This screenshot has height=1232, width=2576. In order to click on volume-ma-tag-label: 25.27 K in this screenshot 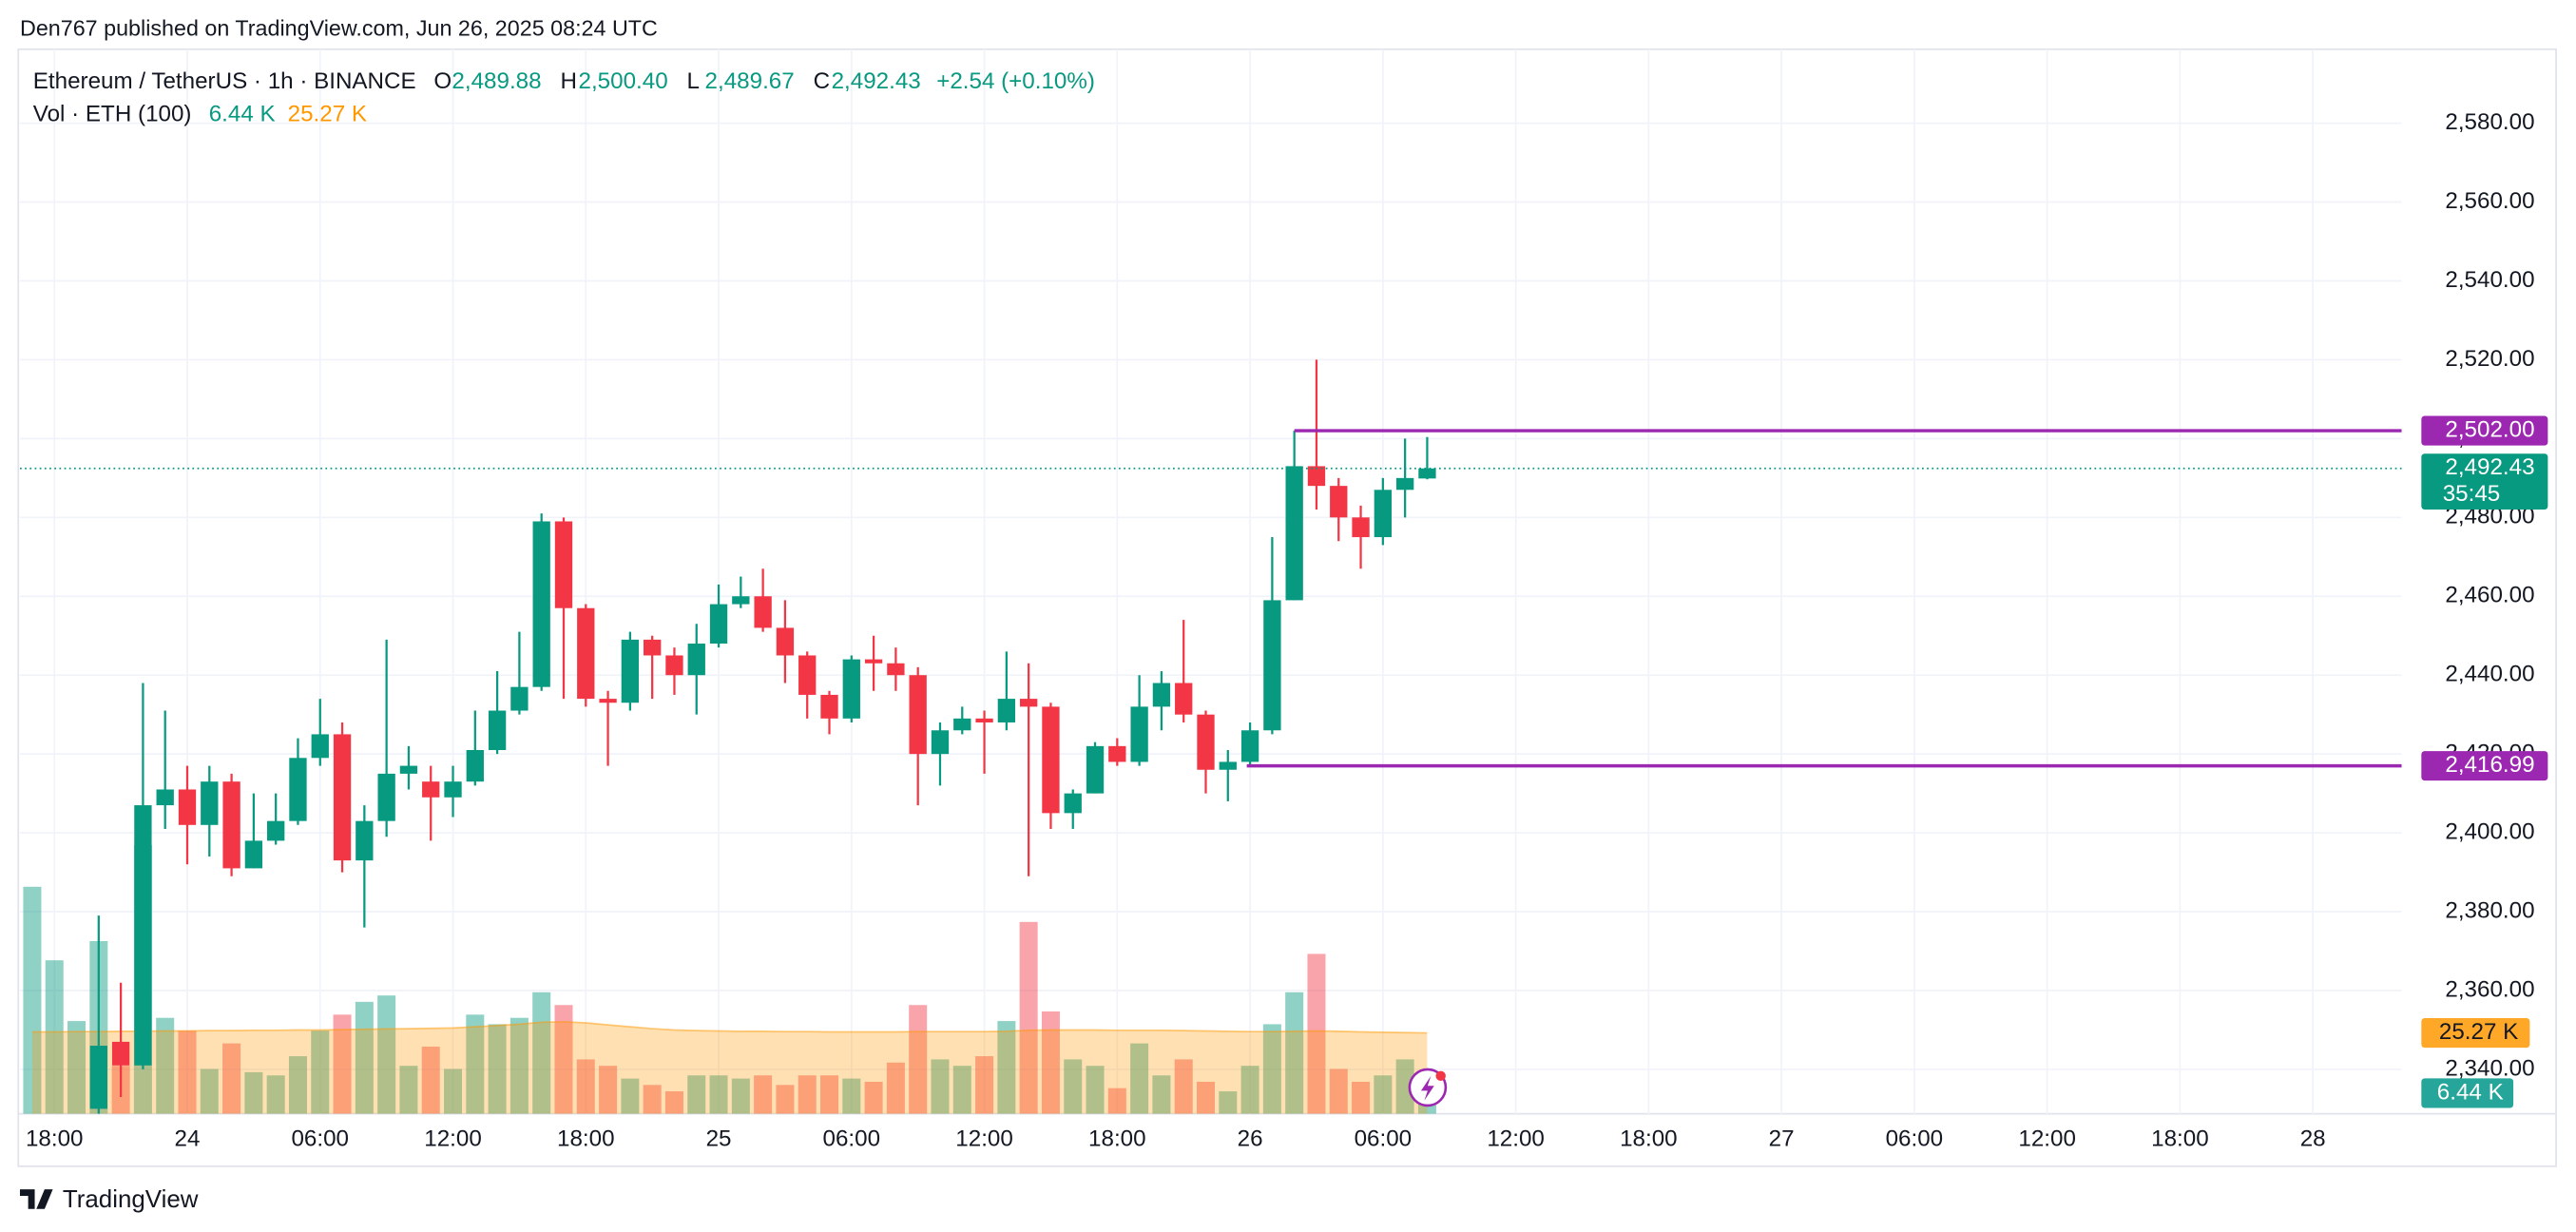, I will do `click(2478, 1032)`.